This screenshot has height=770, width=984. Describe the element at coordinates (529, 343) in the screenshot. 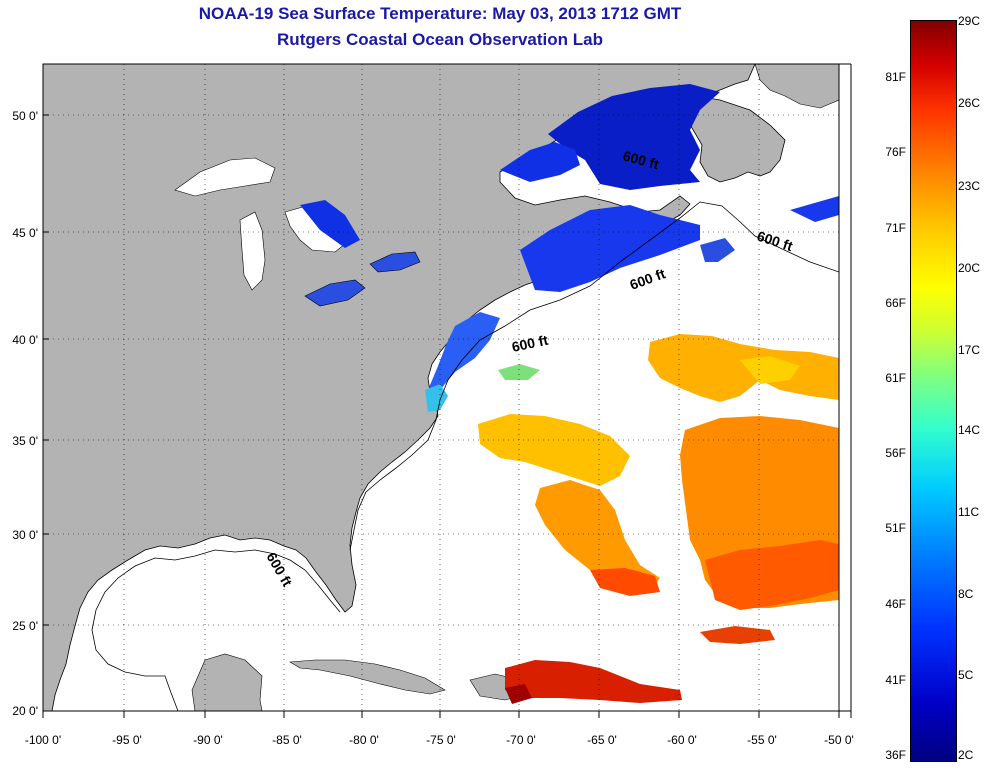

I see `contour-label: 600 ft` at that location.